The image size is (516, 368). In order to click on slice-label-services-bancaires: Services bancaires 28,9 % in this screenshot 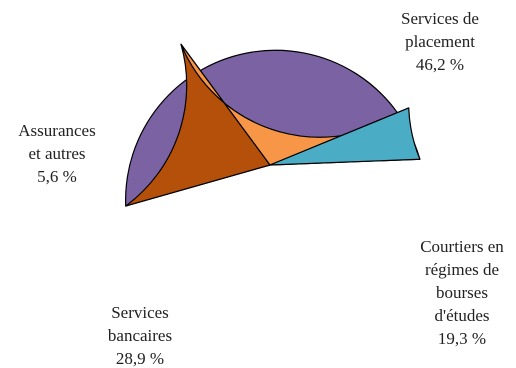, I will do `click(140, 335)`.